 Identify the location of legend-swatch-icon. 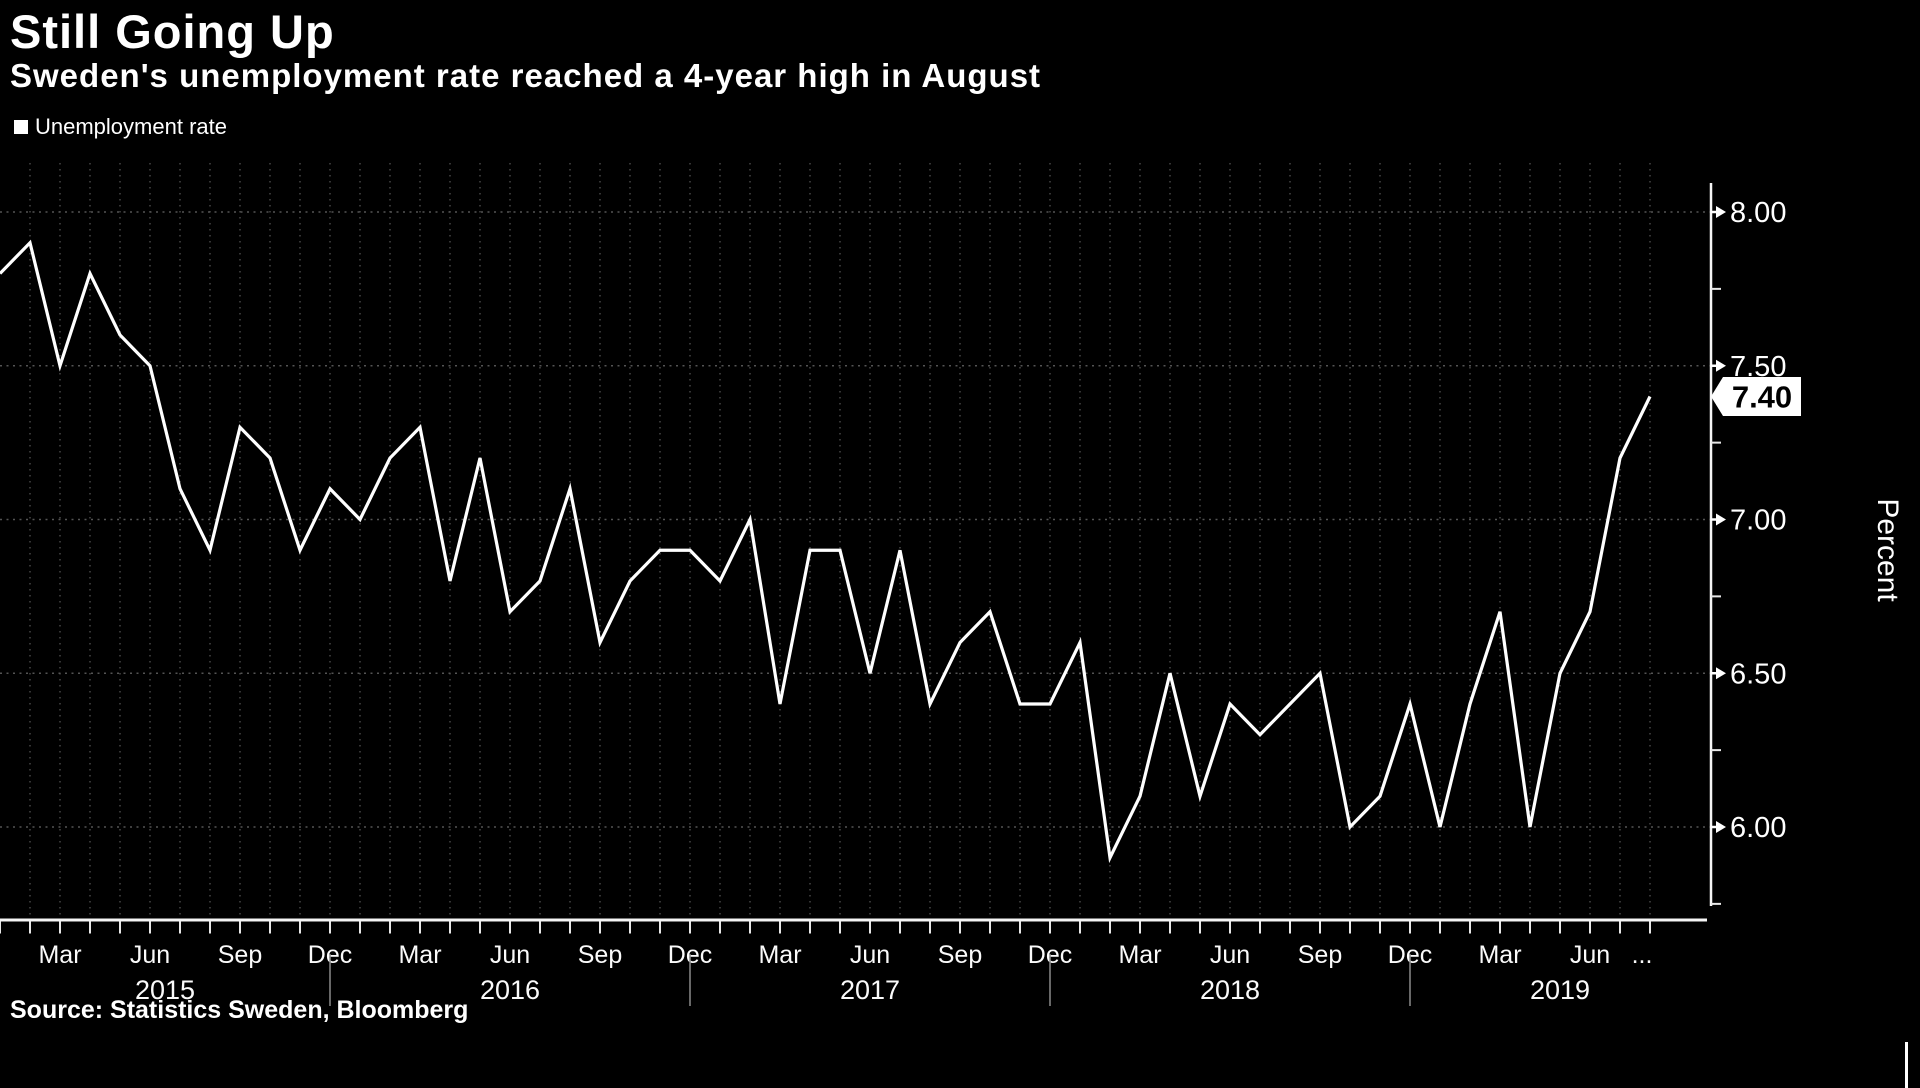
(21, 127).